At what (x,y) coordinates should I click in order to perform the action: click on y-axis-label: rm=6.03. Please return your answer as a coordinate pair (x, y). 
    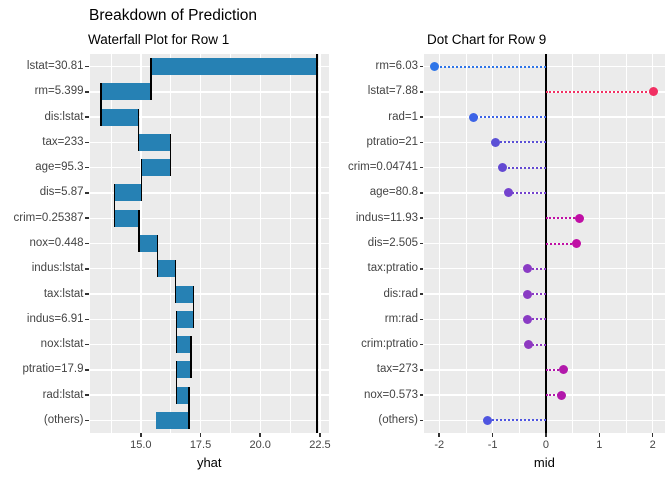
    Looking at the image, I should click on (396, 66).